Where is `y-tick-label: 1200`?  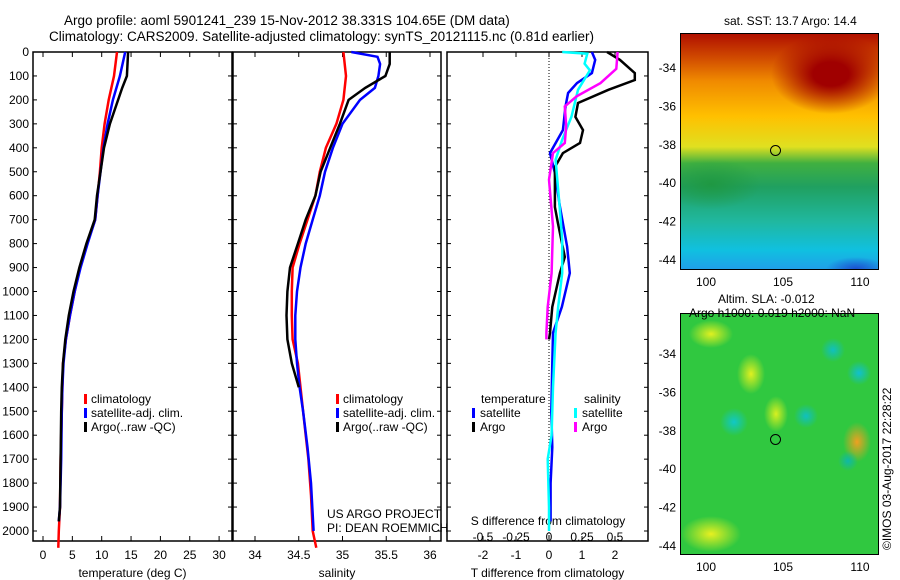 y-tick-label: 1200 is located at coordinates (15, 339).